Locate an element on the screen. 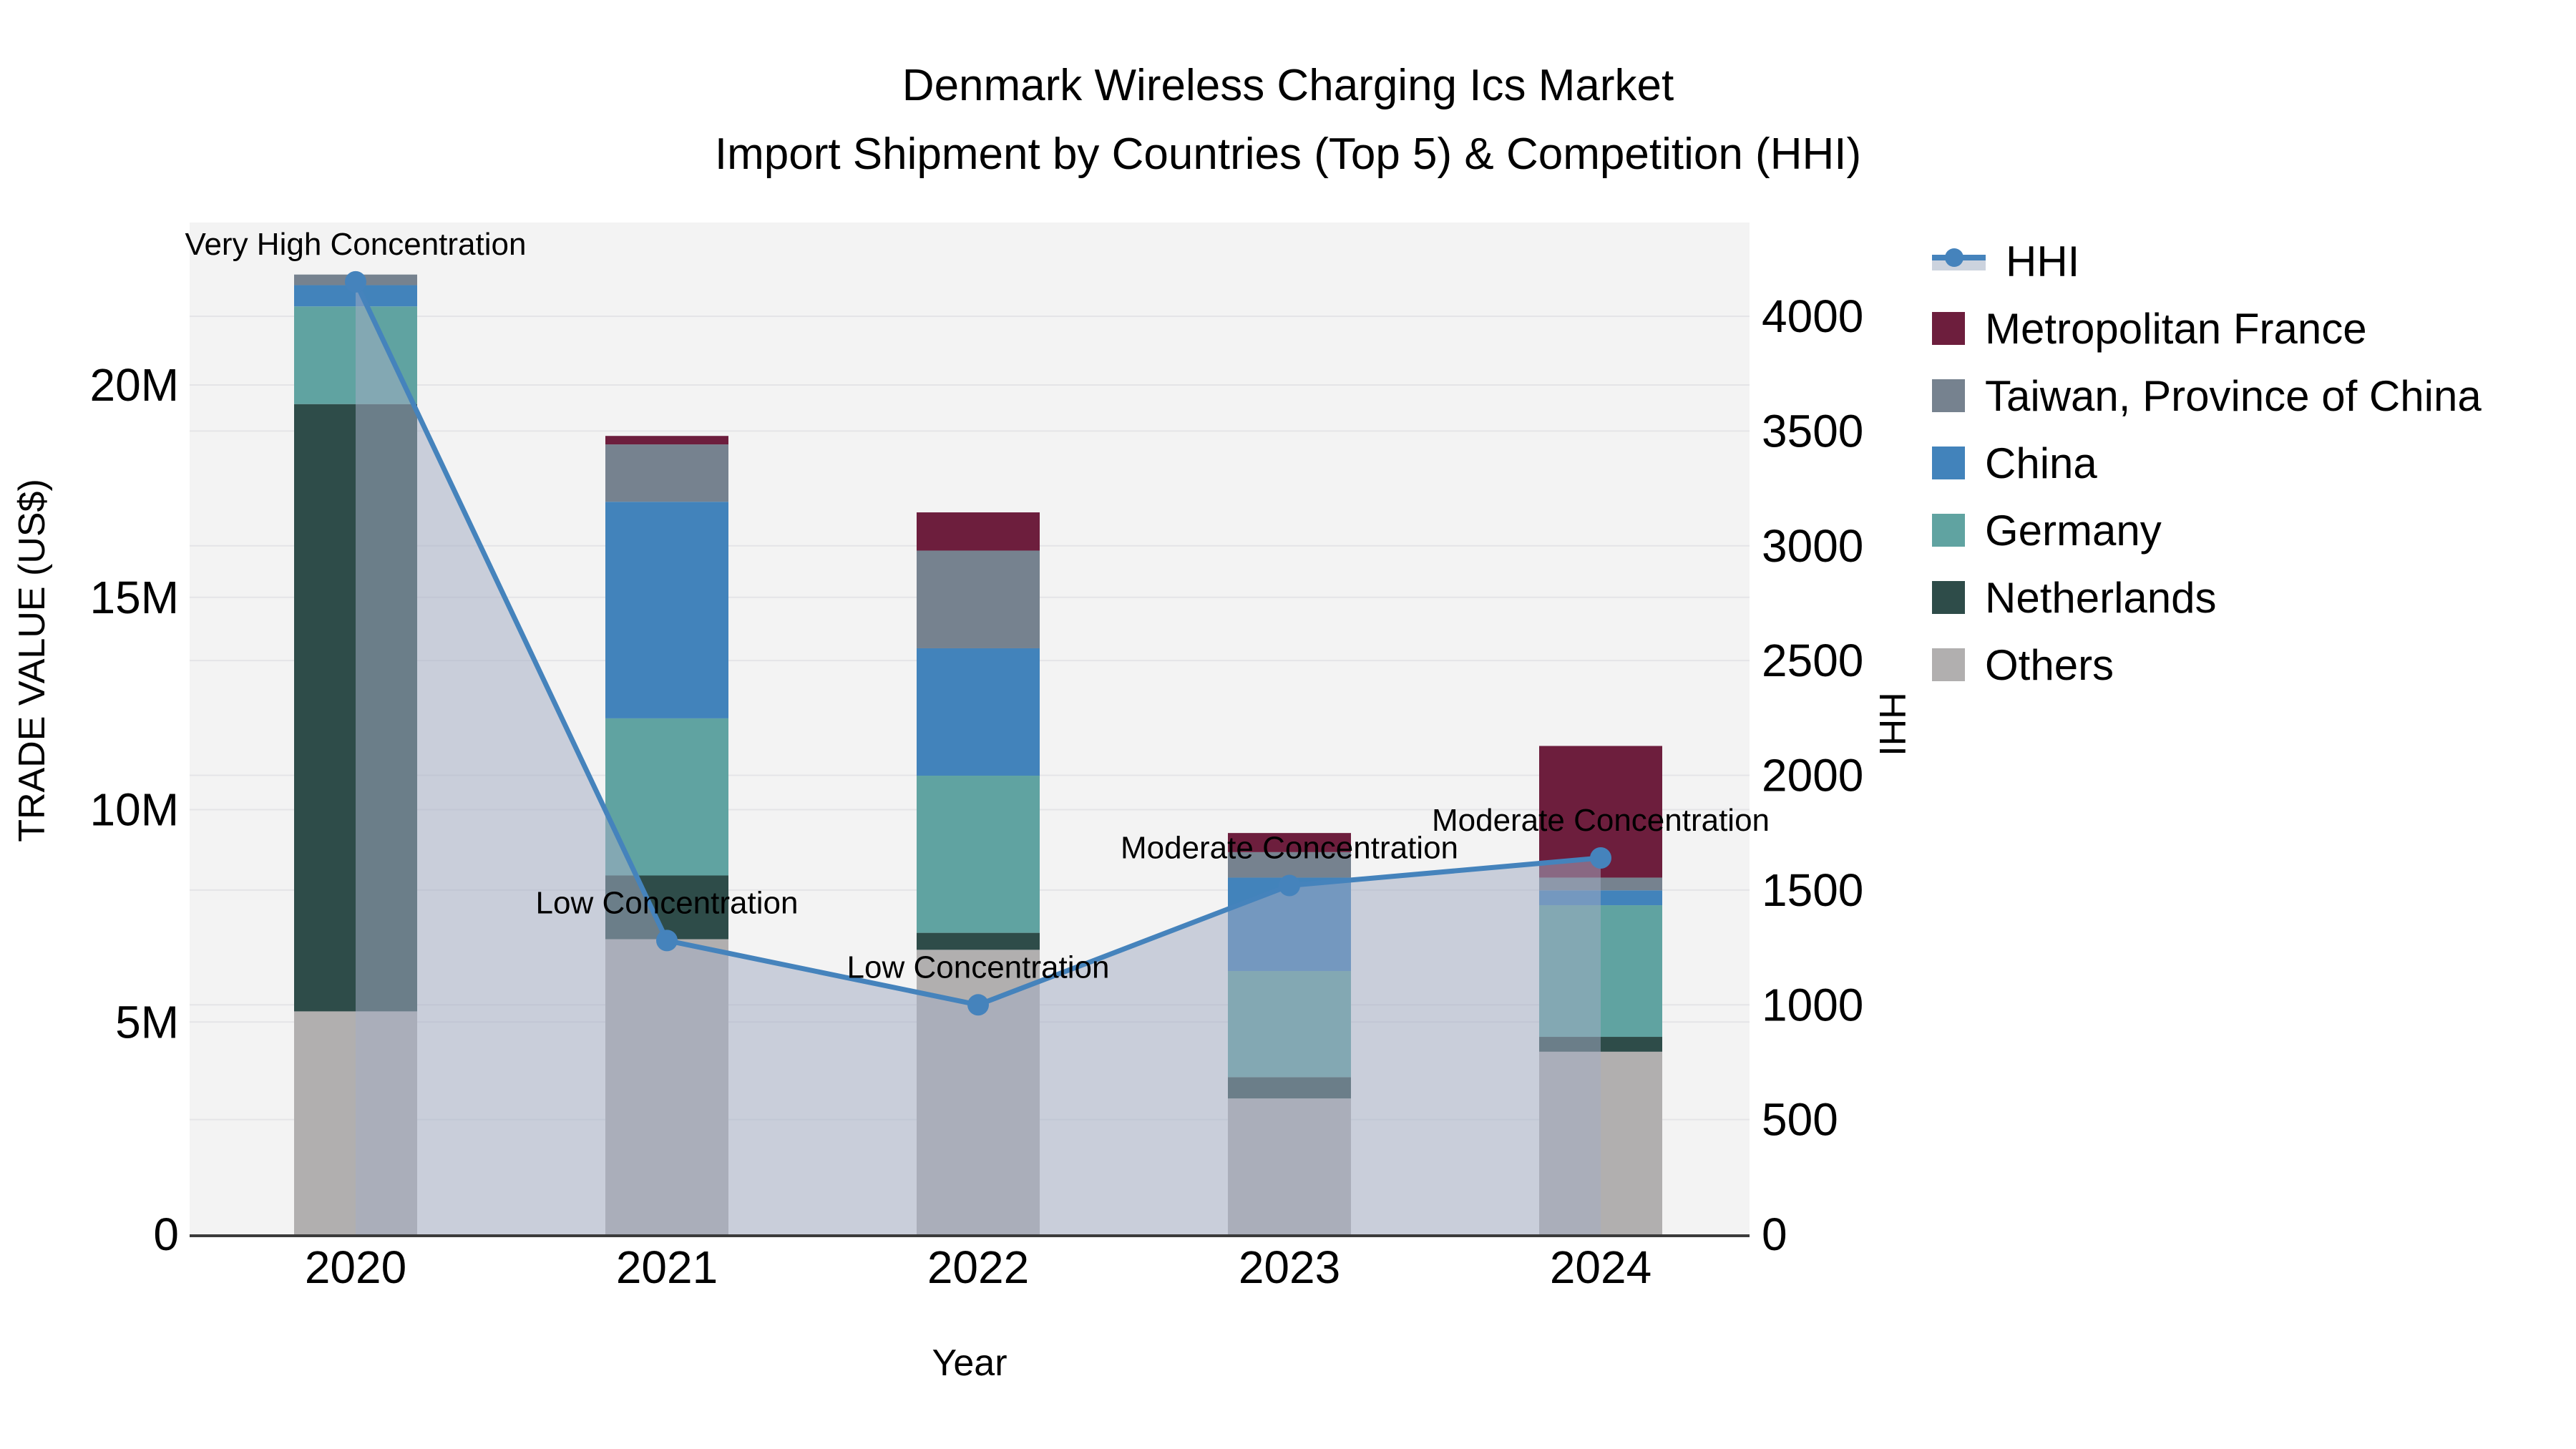 The height and width of the screenshot is (1449, 2576). bar-segment-metropolitan-france-2022 is located at coordinates (978, 531).